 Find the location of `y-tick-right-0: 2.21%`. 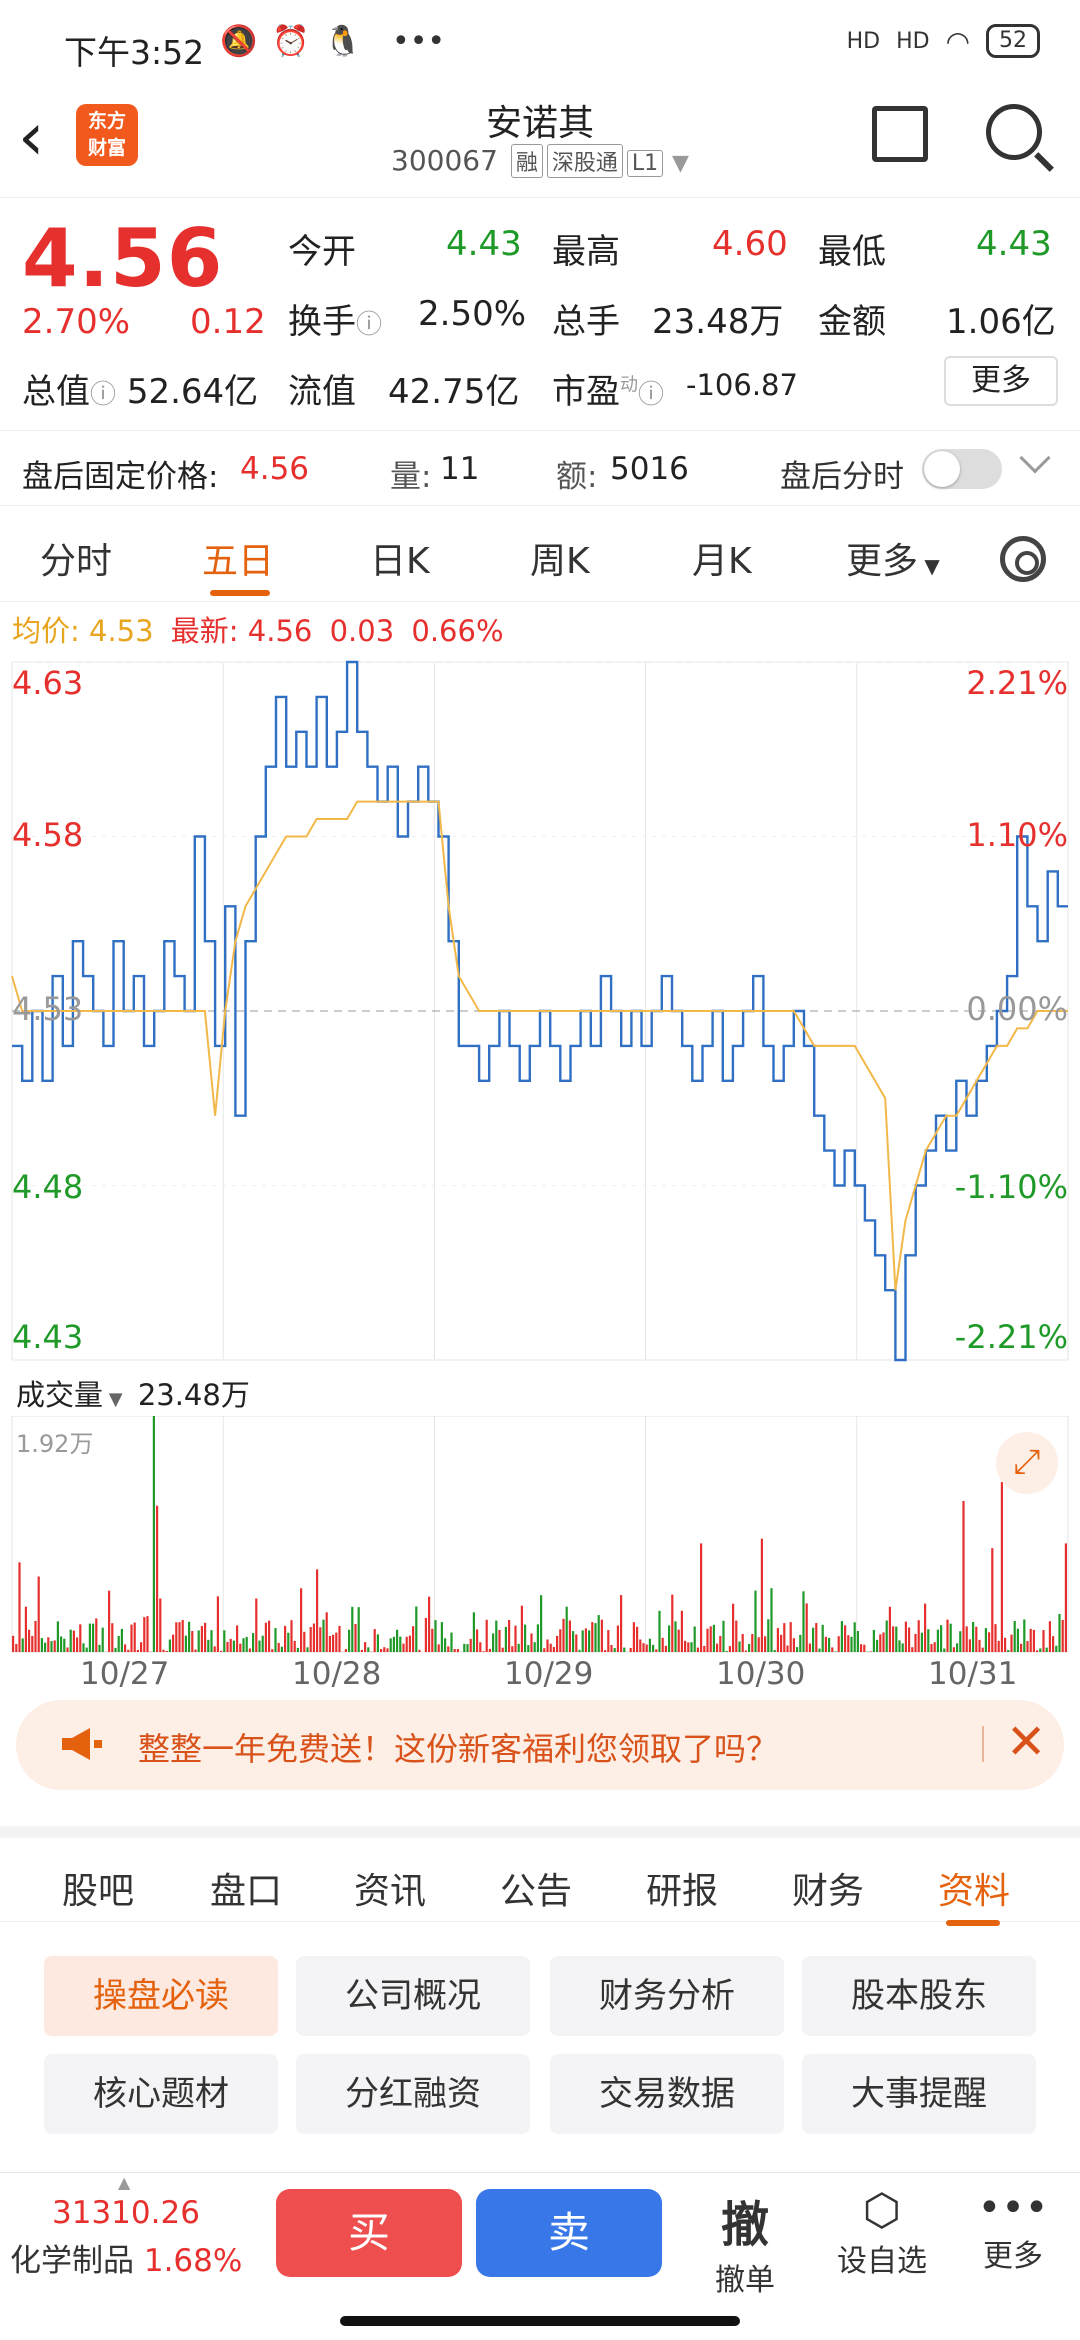

y-tick-right-0: 2.21% is located at coordinates (1017, 683).